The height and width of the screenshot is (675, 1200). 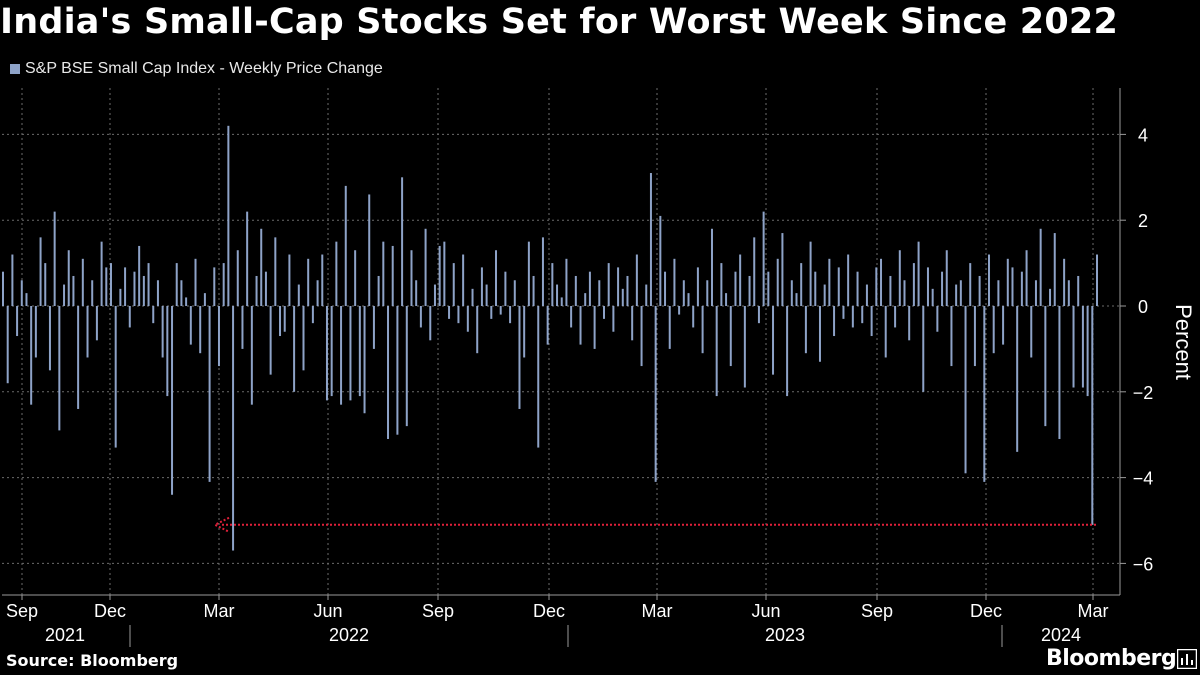 I want to click on source-note: Source: Bloomberg, so click(x=92, y=660).